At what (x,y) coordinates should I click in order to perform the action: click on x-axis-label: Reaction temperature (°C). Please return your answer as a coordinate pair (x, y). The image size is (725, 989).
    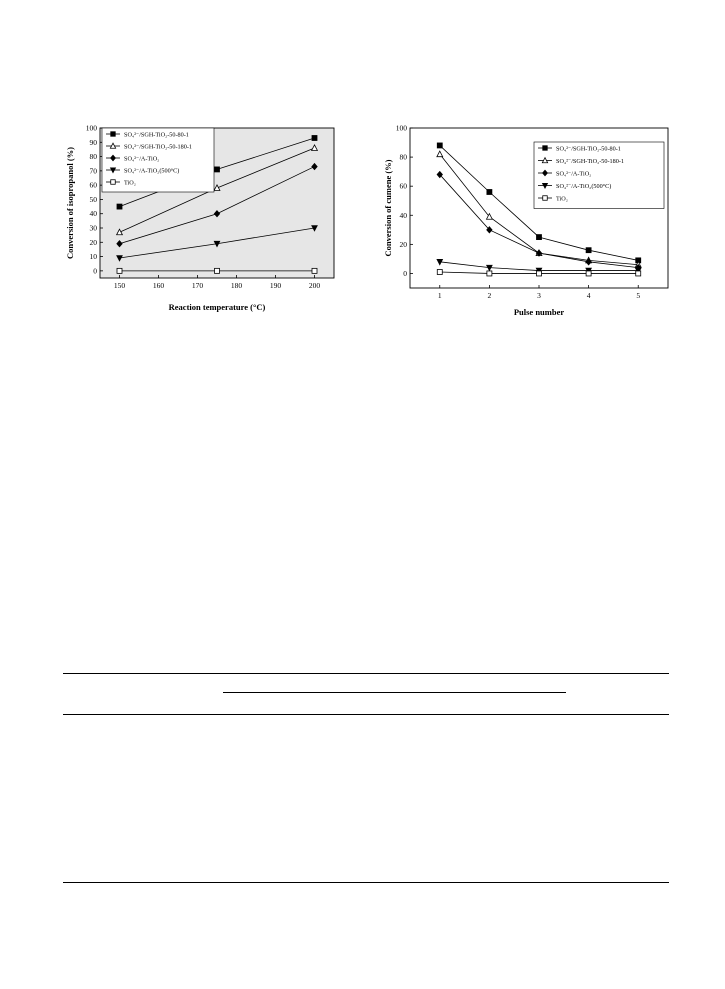
    Looking at the image, I should click on (217, 307).